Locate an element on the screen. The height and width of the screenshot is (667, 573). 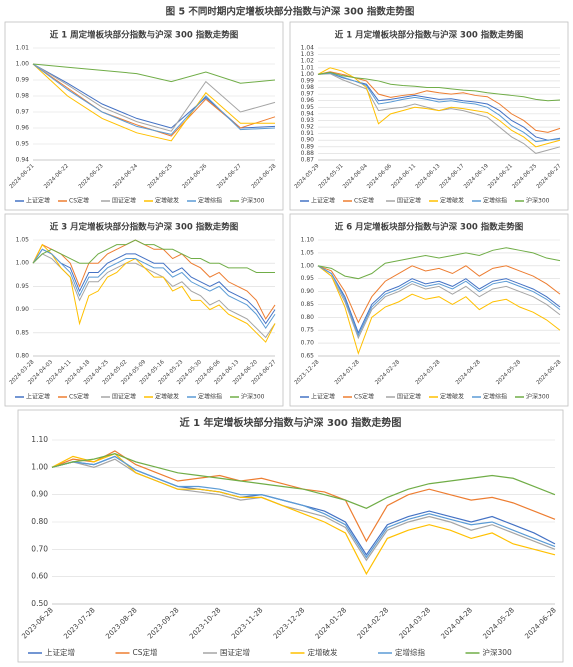
x-tick-label: 2023-10-28 is located at coordinates (205, 623).